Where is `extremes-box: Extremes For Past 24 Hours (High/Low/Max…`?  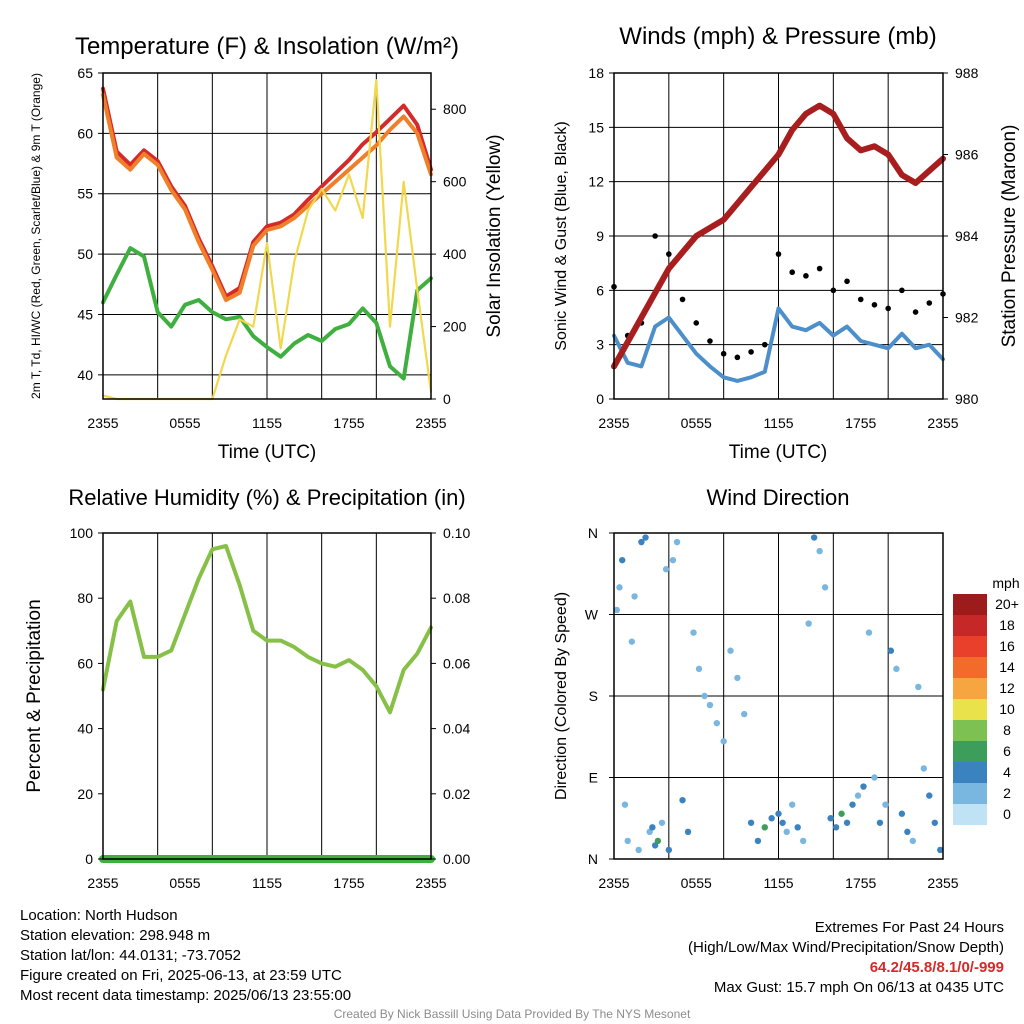 extremes-box: Extremes For Past 24 Hours (High/Low/Max… is located at coordinates (846, 958).